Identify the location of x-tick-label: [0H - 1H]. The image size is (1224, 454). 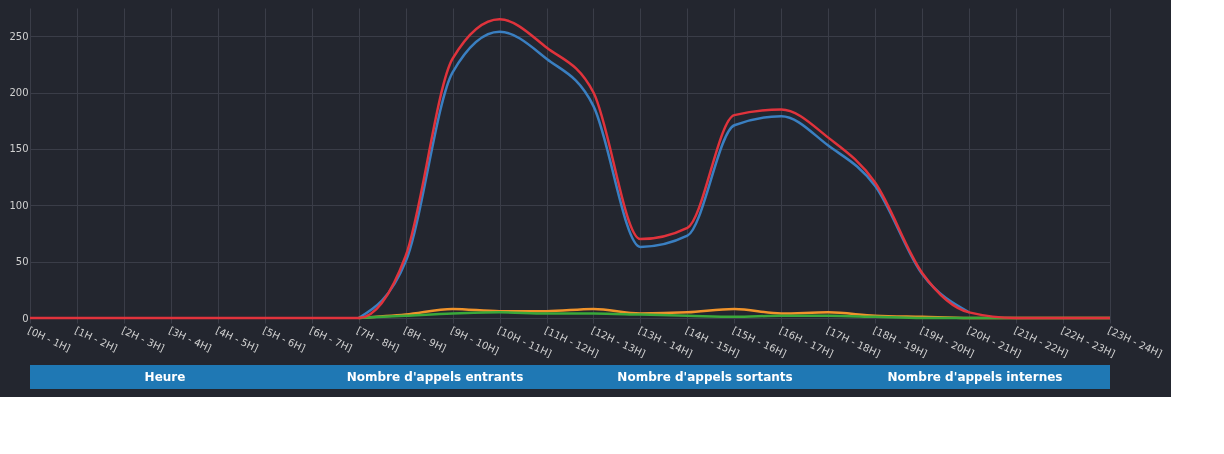
(49, 339).